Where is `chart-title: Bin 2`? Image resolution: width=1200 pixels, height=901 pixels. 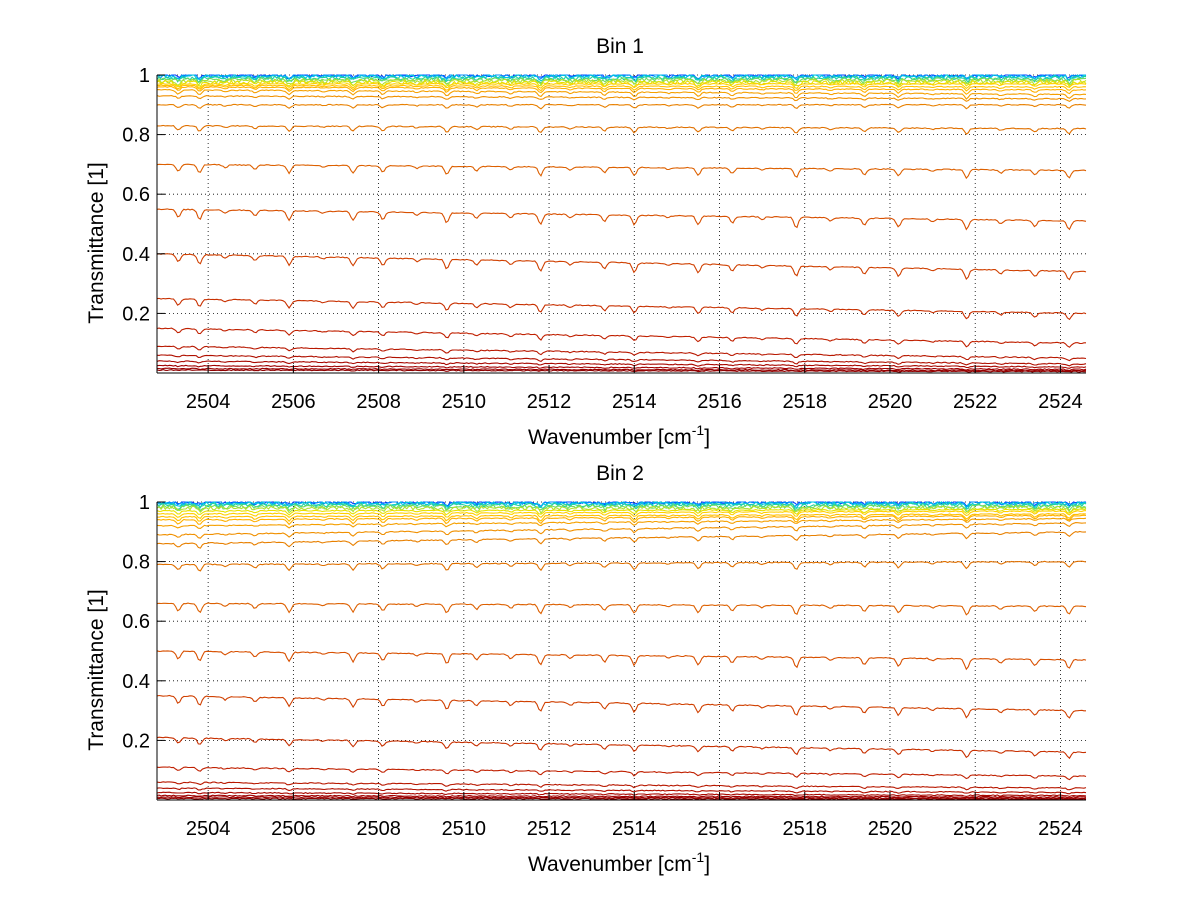
chart-title: Bin 2 is located at coordinates (620, 473).